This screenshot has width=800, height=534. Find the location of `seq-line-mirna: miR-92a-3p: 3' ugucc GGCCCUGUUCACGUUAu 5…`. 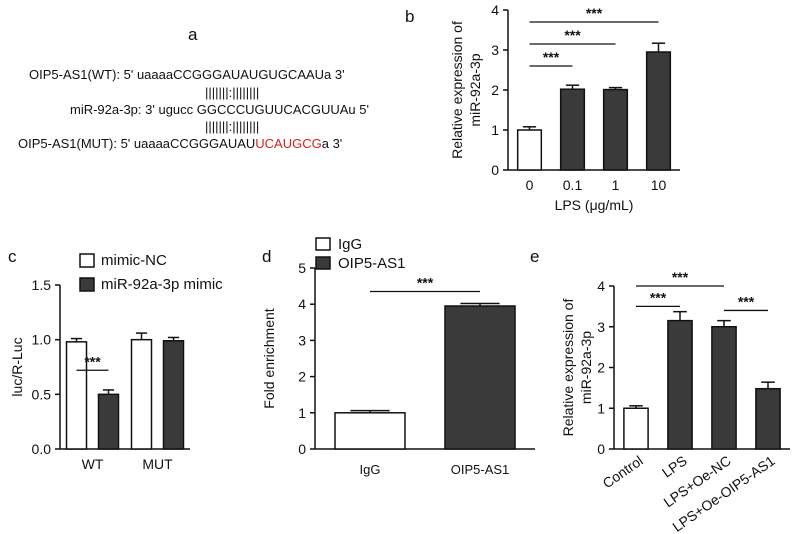

seq-line-mirna: miR-92a-3p: 3' ugucc GGCCCUGUUCACGUUAu 5… is located at coordinates (219, 109).